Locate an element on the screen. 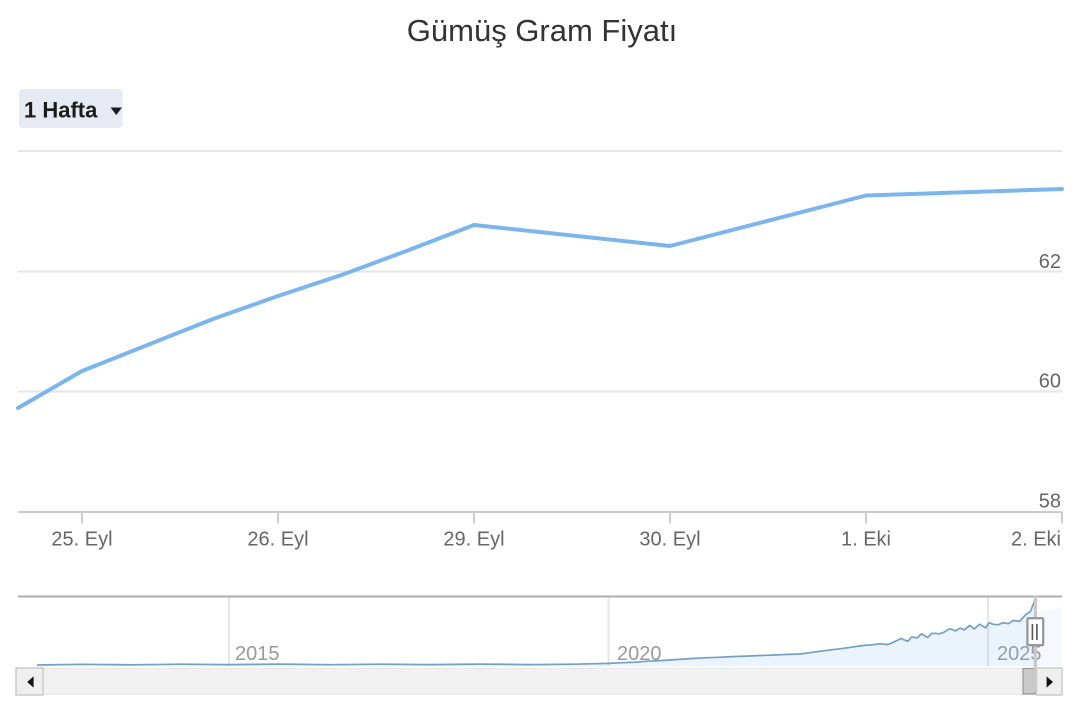 This screenshot has height=720, width=1080. svg-text: 25. Eyl is located at coordinates (81, 540).